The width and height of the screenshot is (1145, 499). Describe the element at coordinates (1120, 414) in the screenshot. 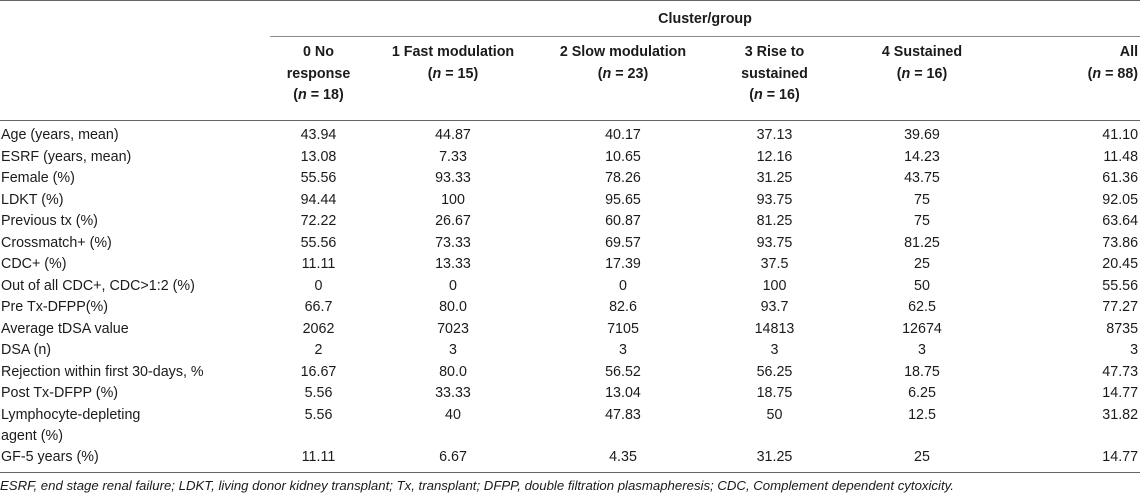

I see `table-cell: 31.82` at that location.